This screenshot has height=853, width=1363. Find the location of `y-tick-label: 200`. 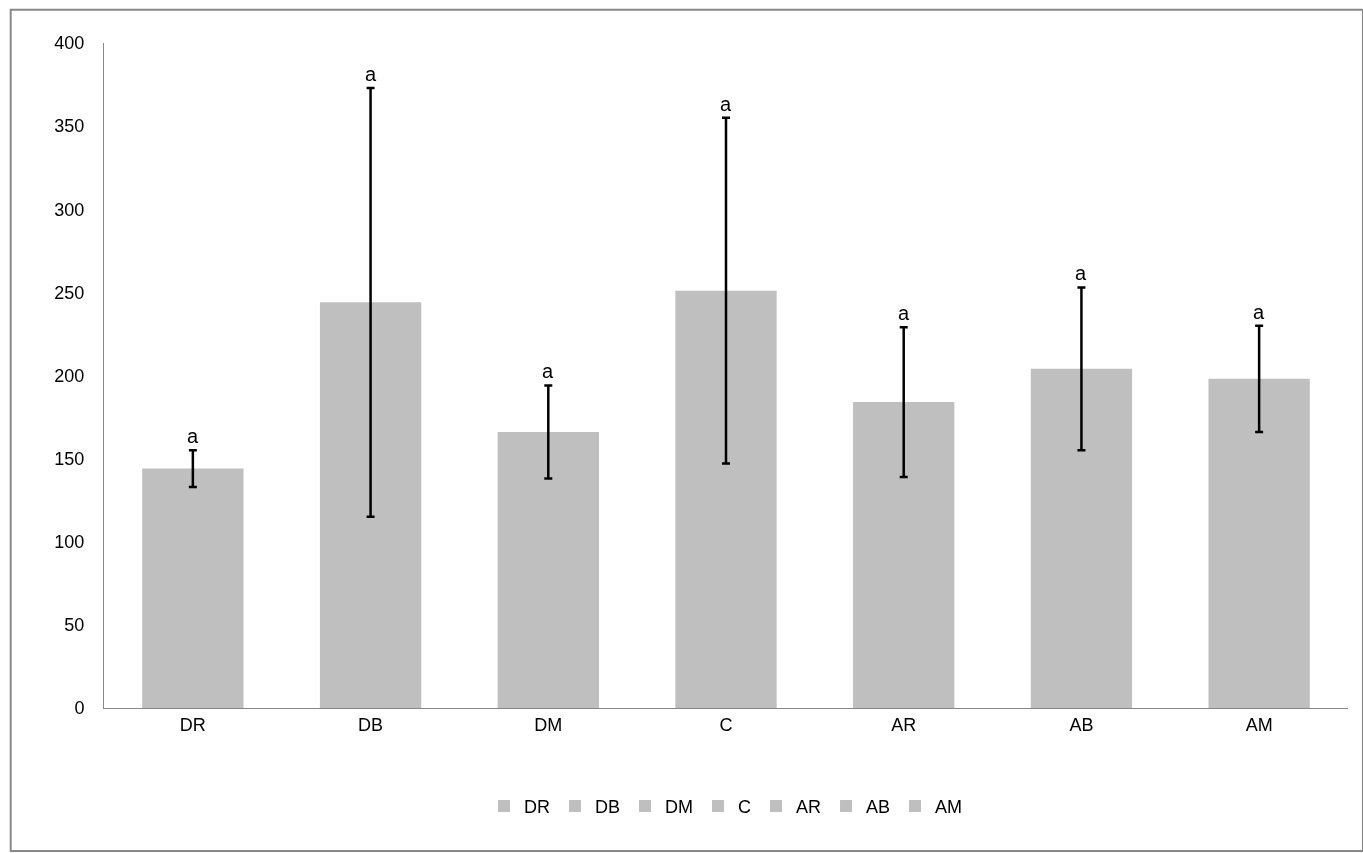

y-tick-label: 200 is located at coordinates (69, 375).